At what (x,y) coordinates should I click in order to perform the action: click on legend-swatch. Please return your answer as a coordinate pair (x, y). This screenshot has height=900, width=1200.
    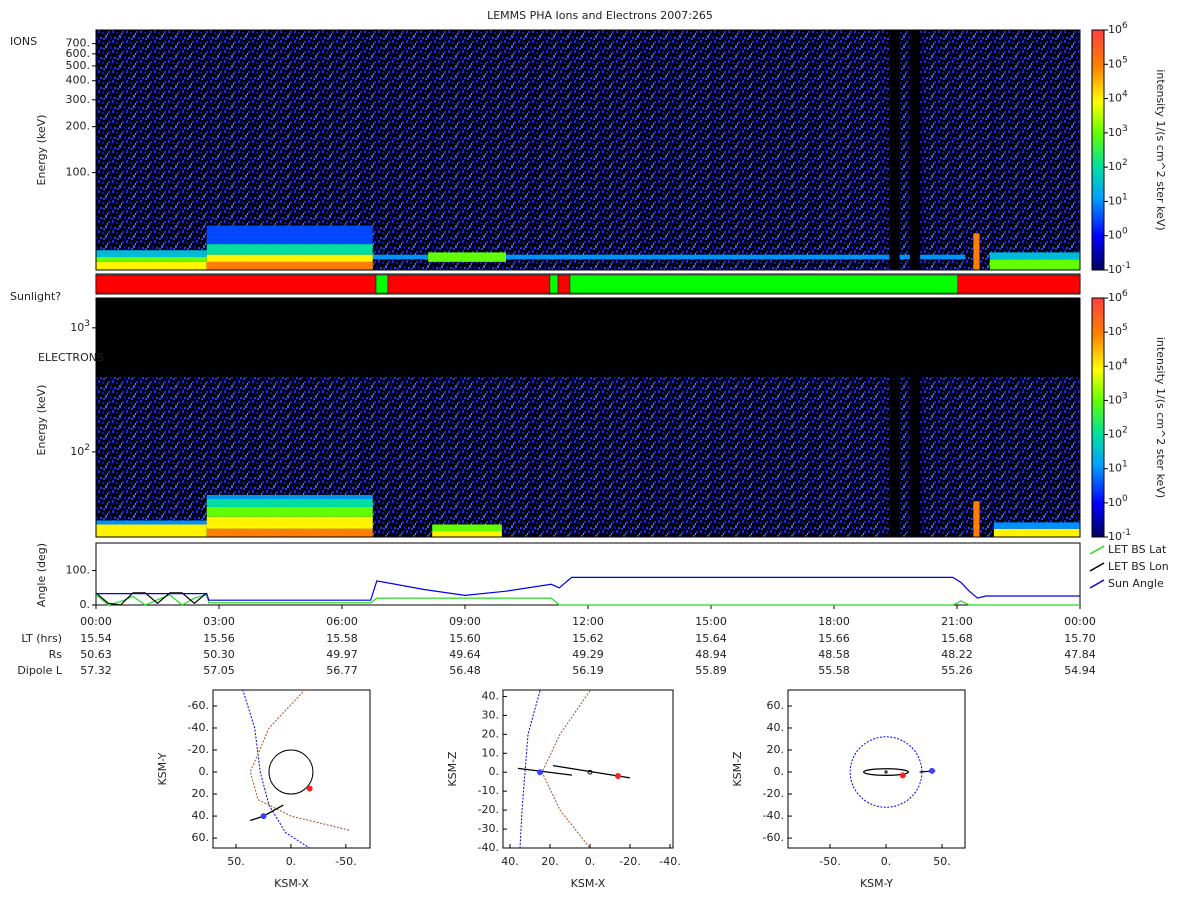
    Looking at the image, I should click on (1097, 584).